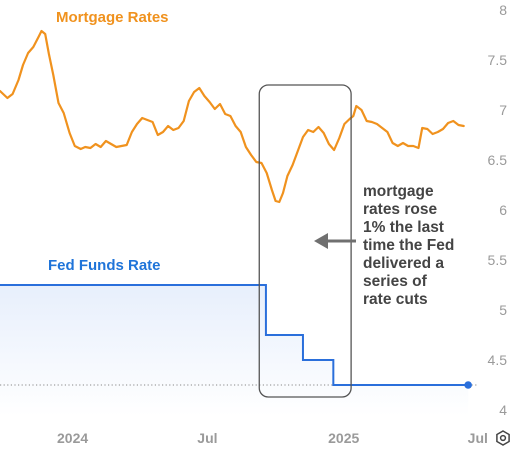  Describe the element at coordinates (272, 438) in the screenshot. I see `x-axis-ticks: 2024 Jul 2025 Jul` at that location.